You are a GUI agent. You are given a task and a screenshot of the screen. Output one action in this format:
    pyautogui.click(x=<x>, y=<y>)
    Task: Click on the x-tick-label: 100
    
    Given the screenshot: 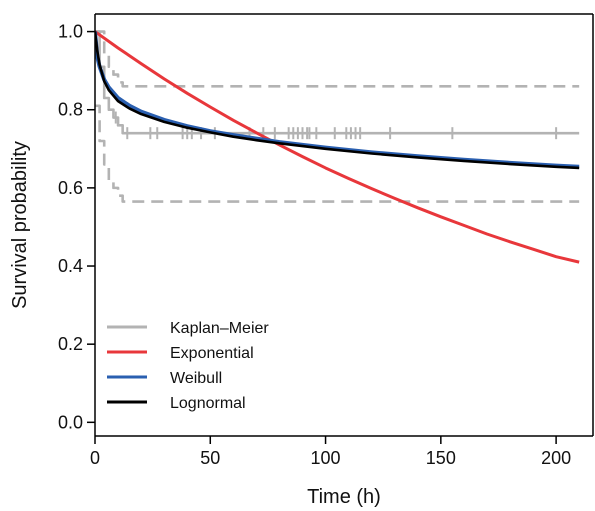 What is the action you would take?
    pyautogui.click(x=326, y=458)
    